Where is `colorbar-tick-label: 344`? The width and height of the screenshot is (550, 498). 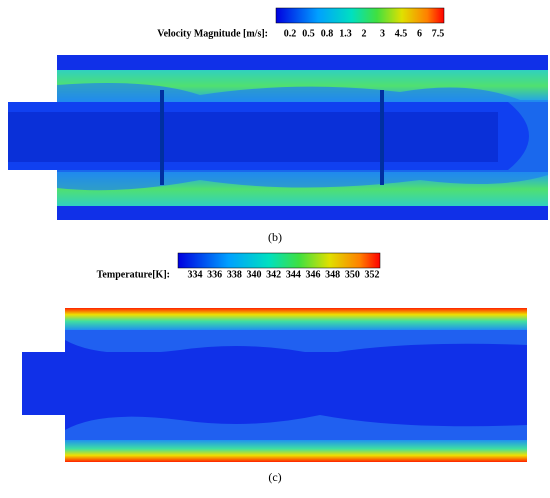 colorbar-tick-label: 344 is located at coordinates (293, 274).